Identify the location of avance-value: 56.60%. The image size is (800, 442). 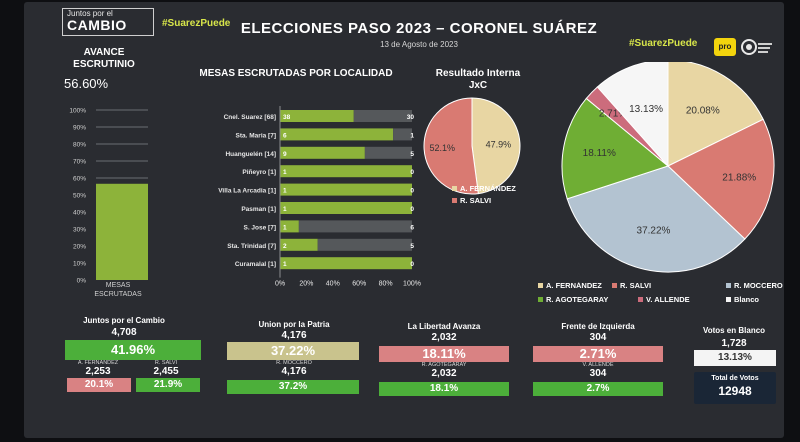
(86, 83).